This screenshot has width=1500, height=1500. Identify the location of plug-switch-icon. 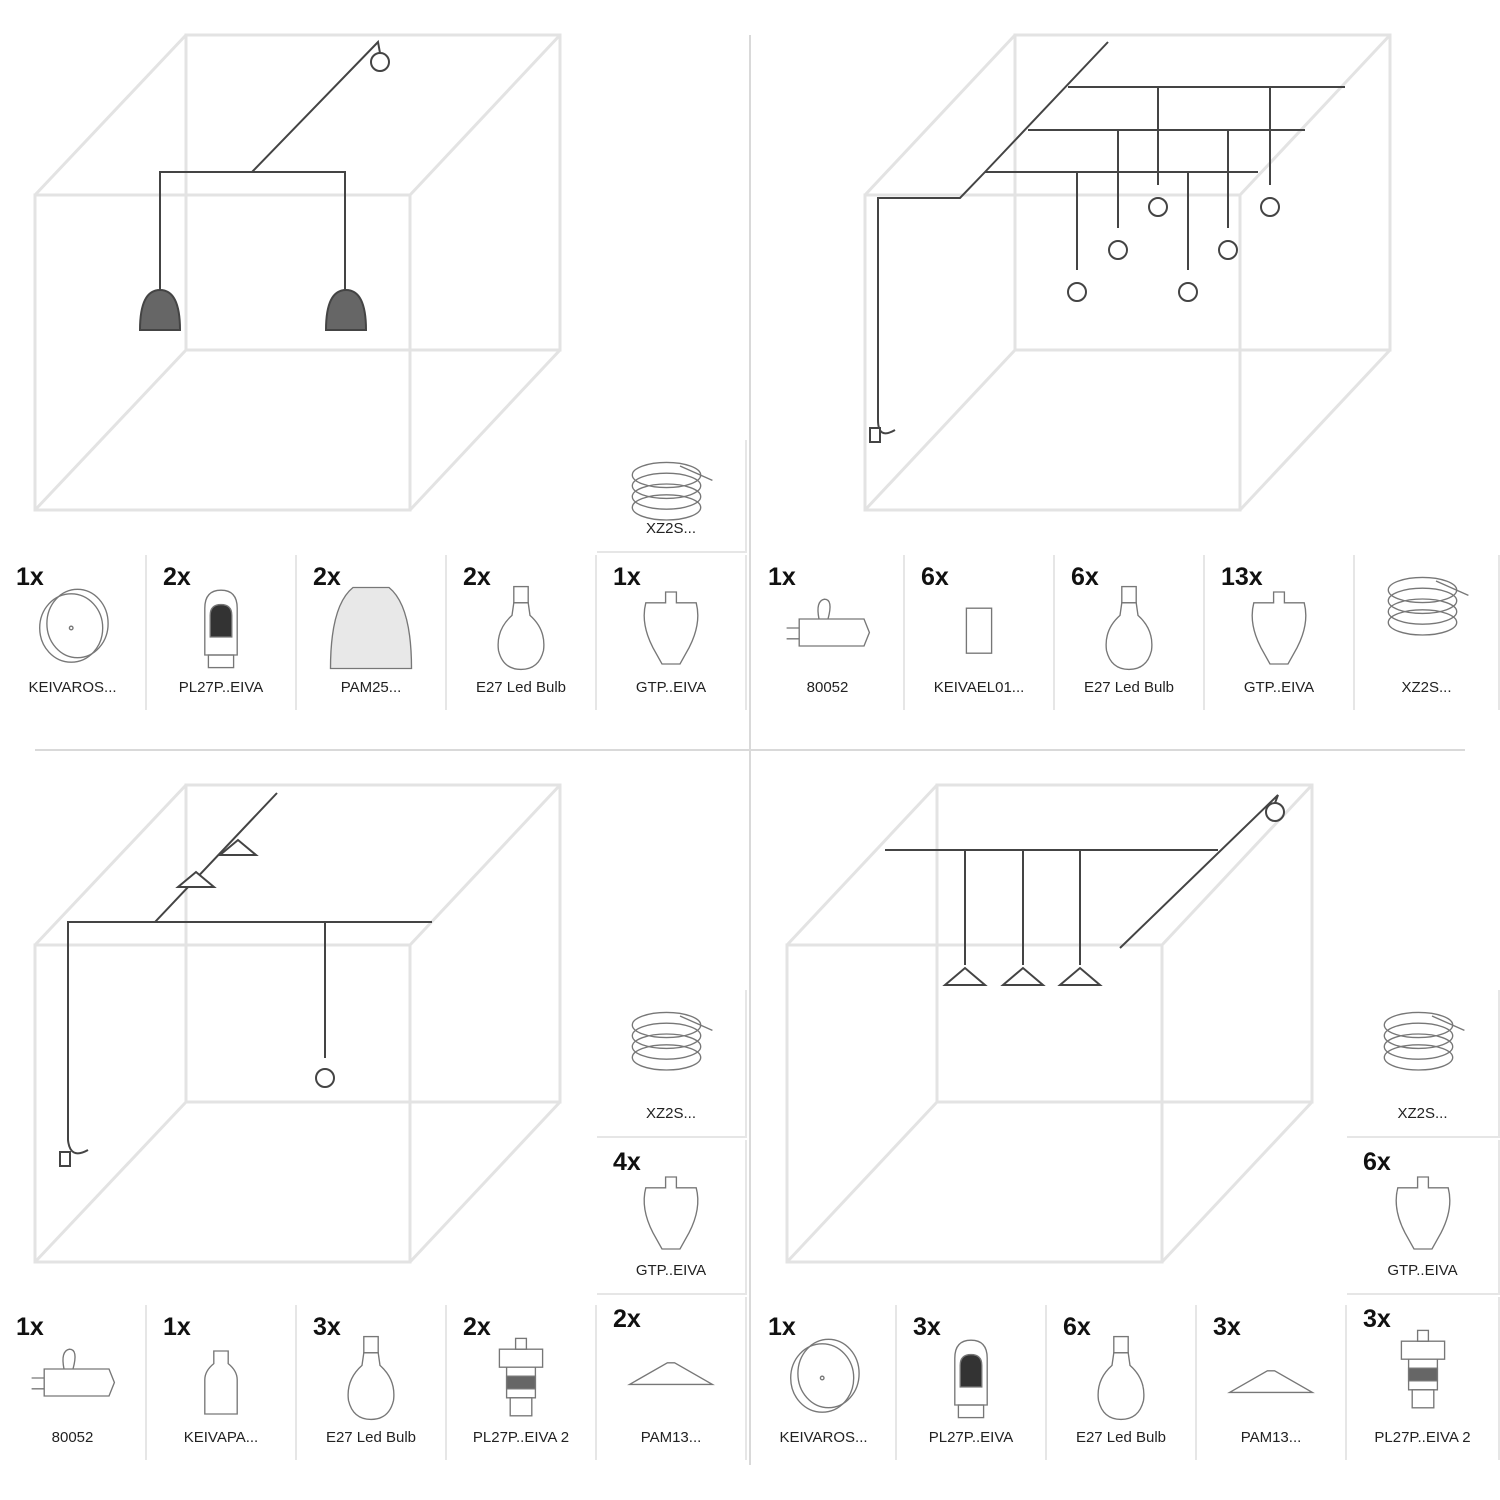
(828, 622).